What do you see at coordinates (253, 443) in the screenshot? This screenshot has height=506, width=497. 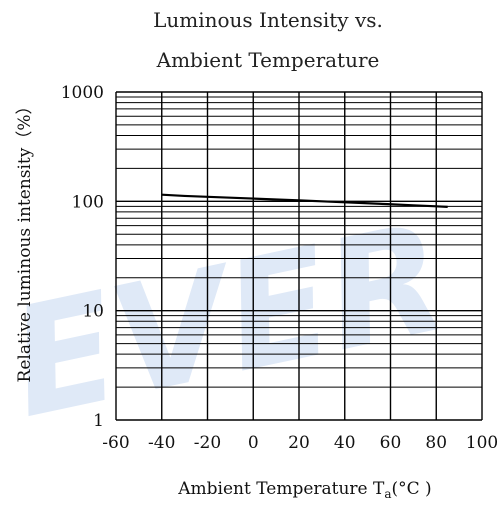 I see `x-tick-label: 0` at bounding box center [253, 443].